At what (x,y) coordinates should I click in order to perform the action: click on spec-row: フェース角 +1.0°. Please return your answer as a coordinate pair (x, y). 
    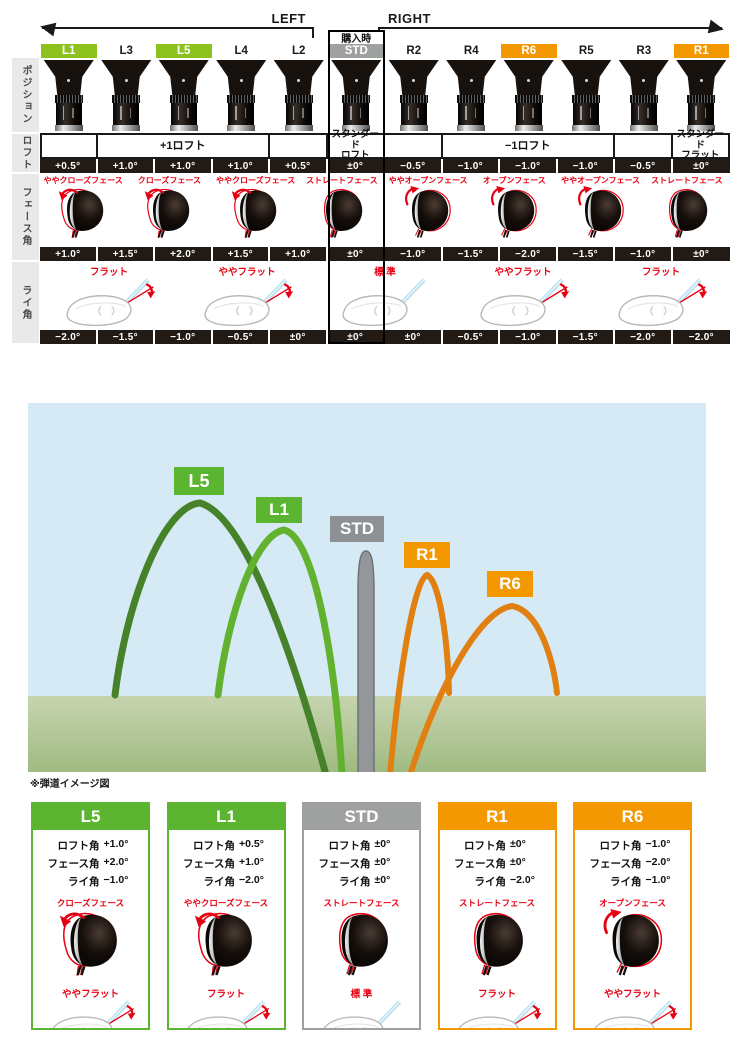
    Looking at the image, I should click on (226, 863).